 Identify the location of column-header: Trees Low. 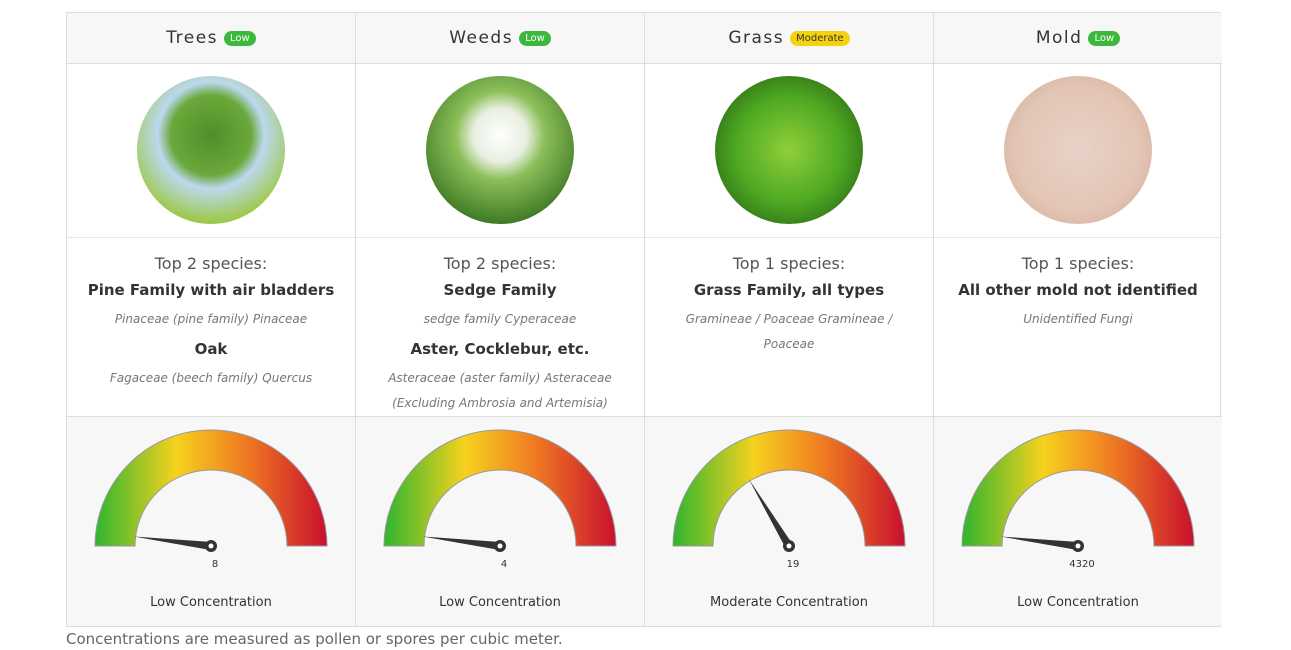
(211, 39).